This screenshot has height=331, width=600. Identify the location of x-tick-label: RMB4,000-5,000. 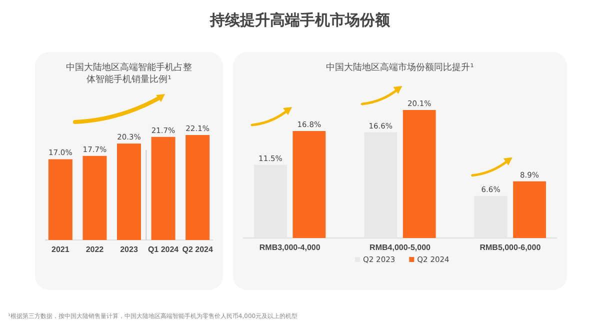
(401, 247).